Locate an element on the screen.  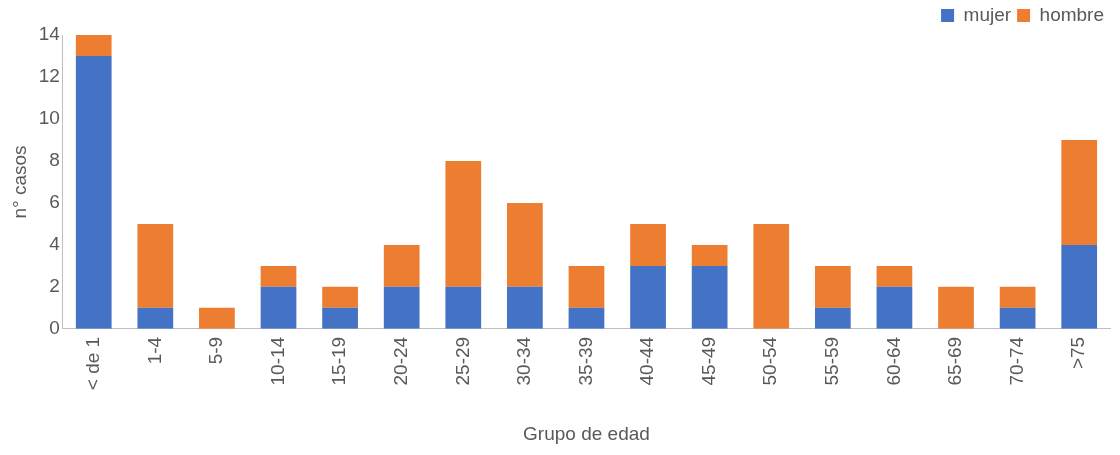
x-tick-label: 25-29 is located at coordinates (462, 361).